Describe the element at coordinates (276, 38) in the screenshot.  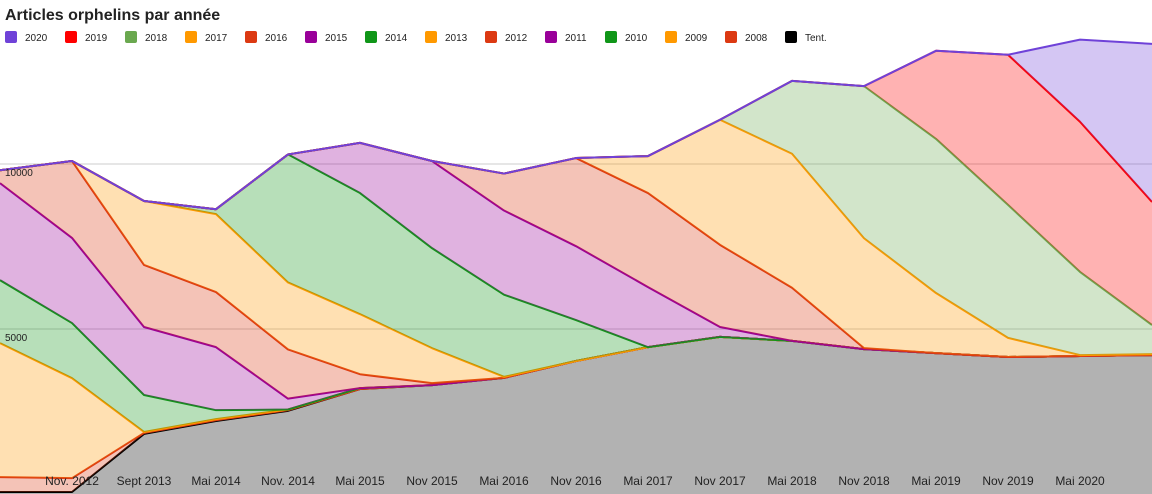
I see `legend-label: 2016` at that location.